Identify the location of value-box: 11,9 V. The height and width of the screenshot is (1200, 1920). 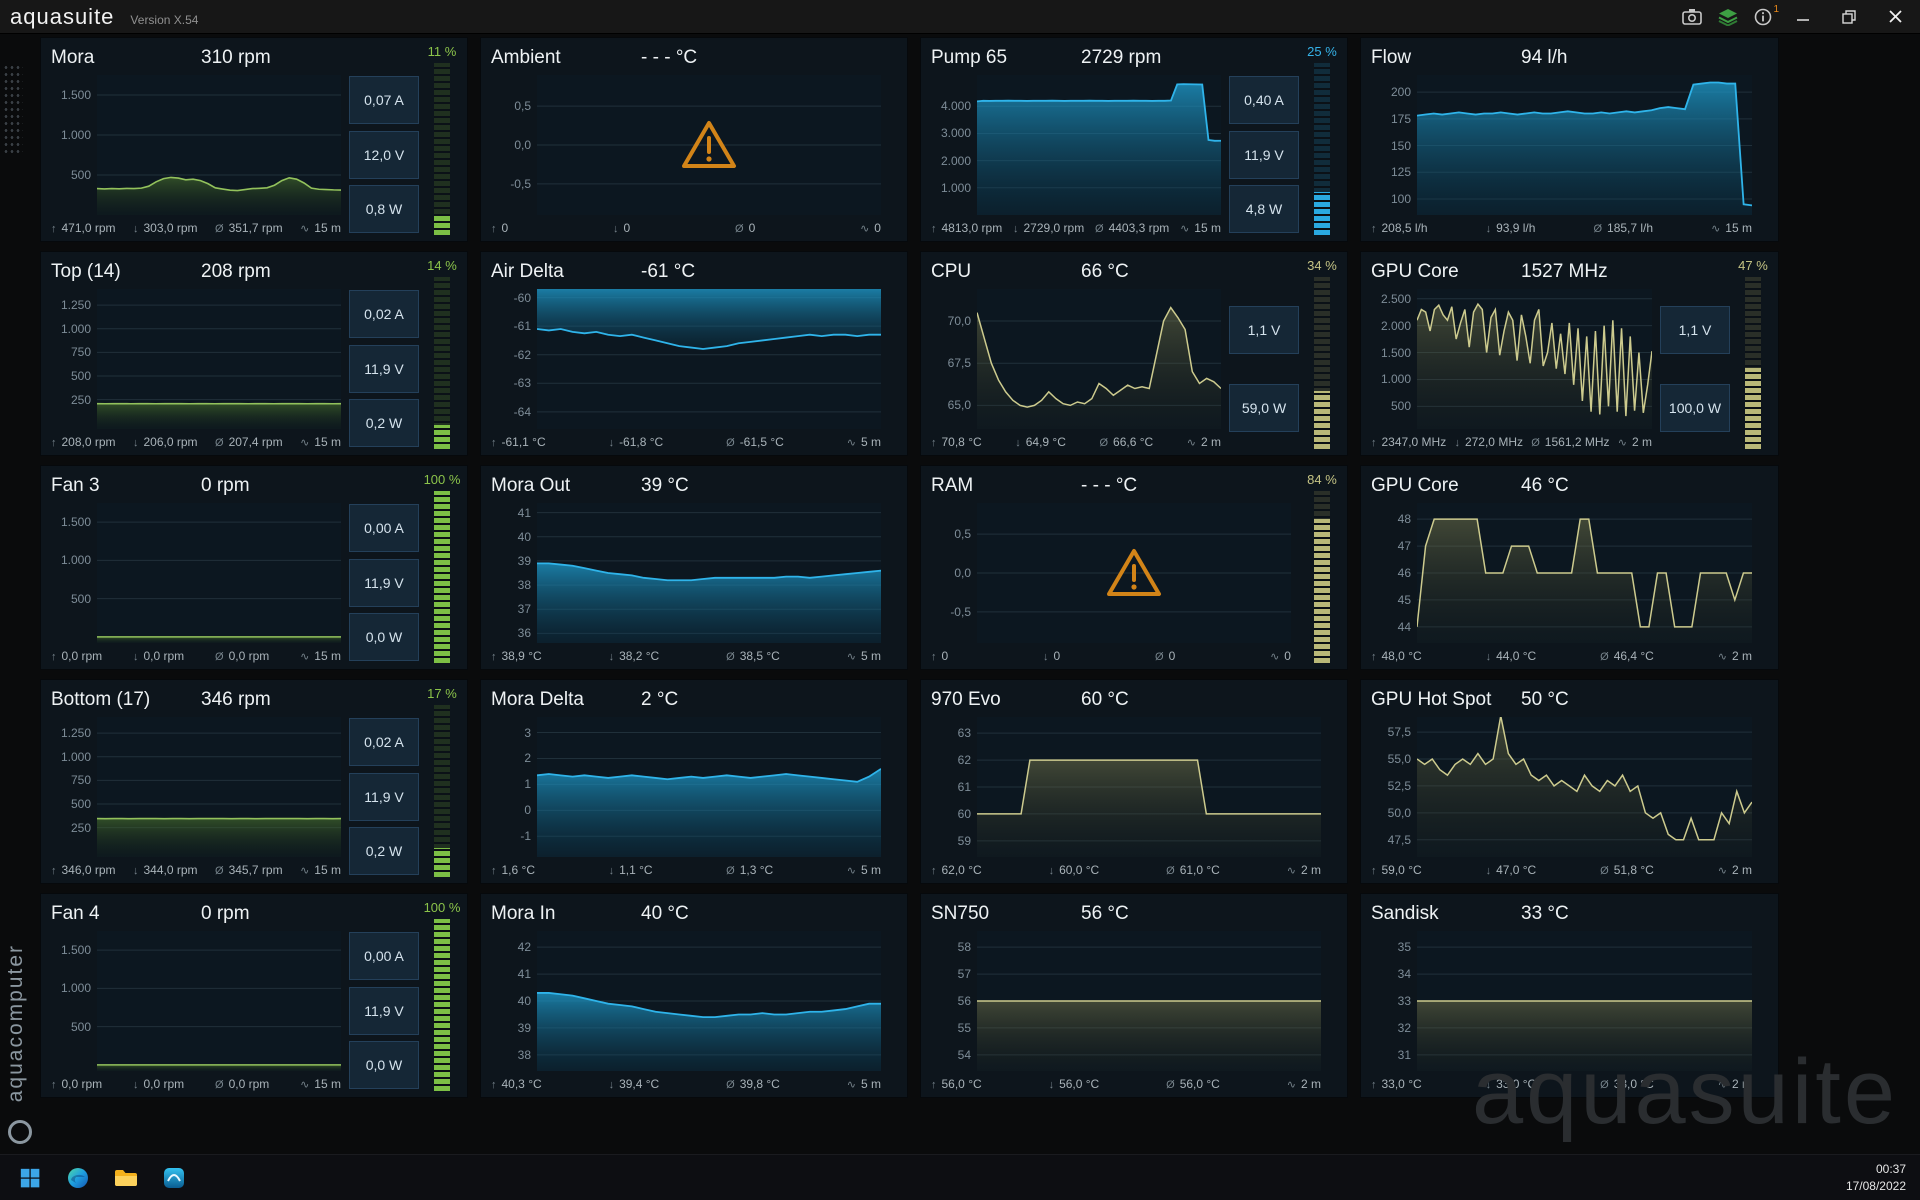
(384, 1010).